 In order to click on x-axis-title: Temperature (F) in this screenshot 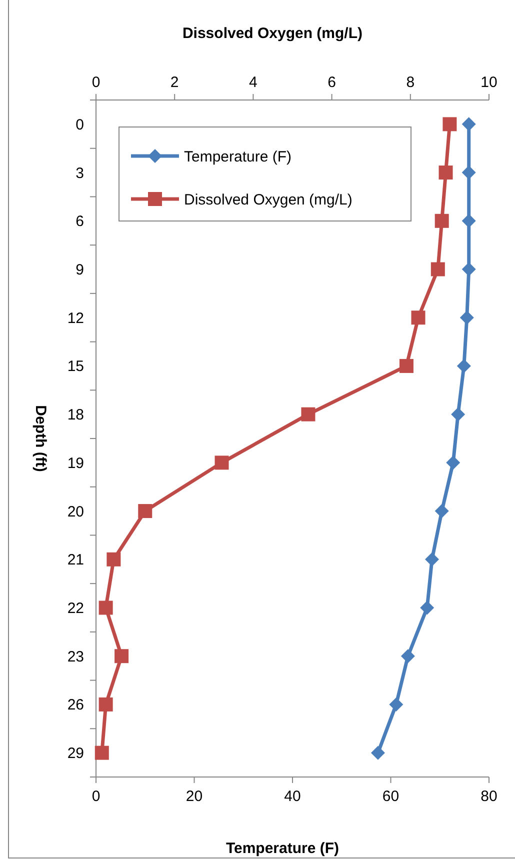, I will do `click(283, 848)`.